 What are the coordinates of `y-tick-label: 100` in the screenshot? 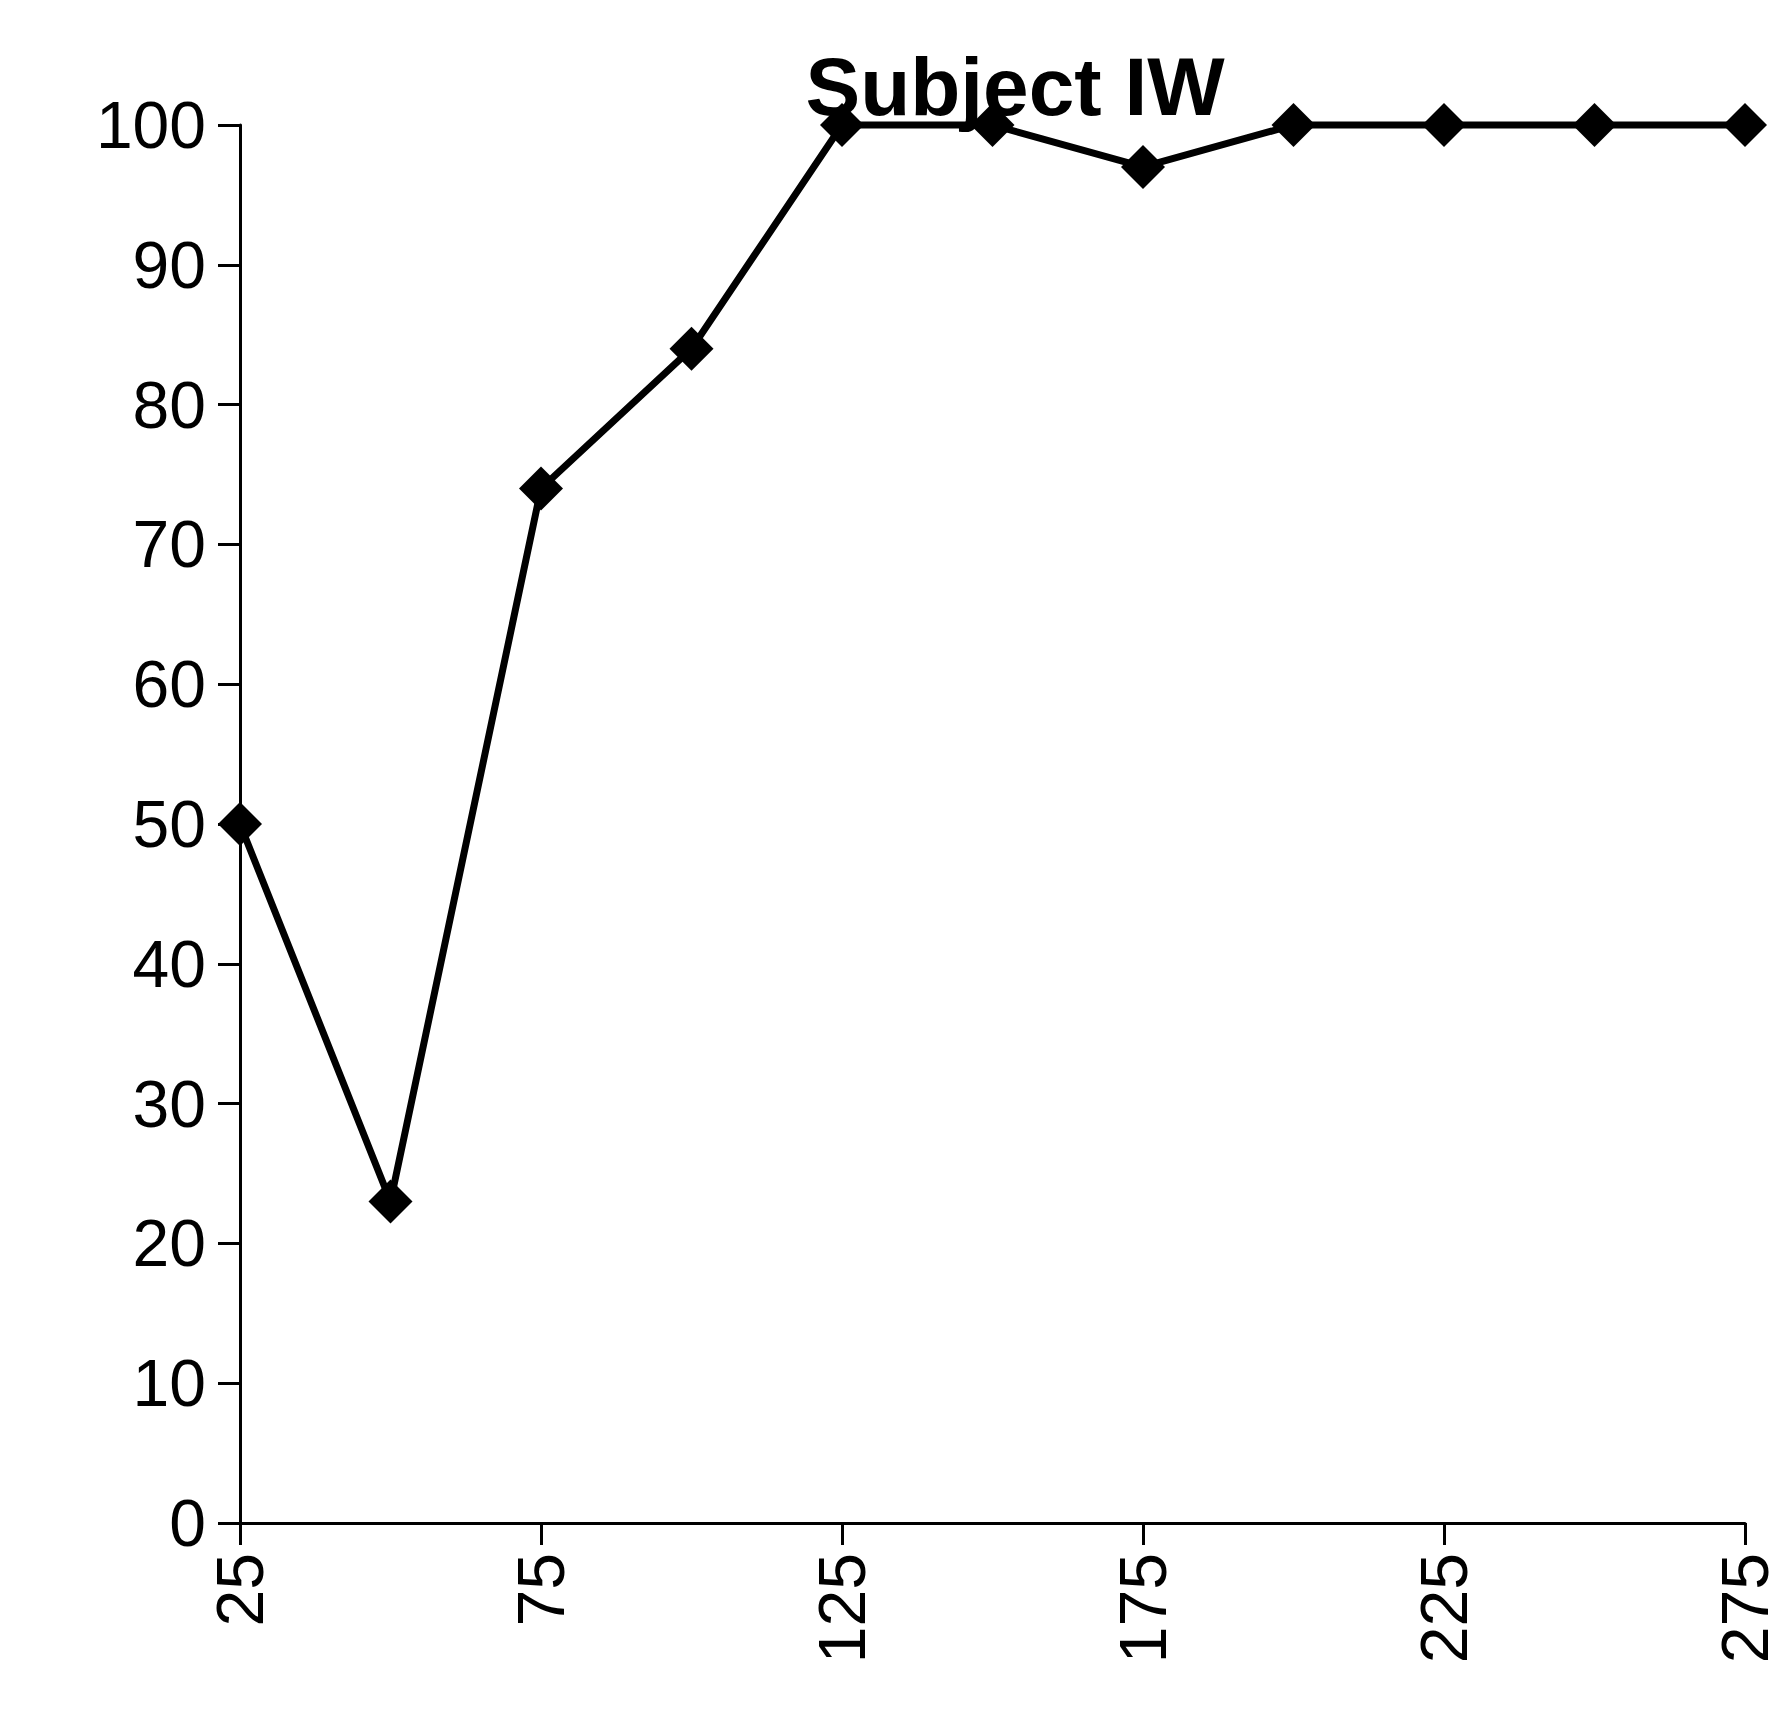 It's located at (150, 125).